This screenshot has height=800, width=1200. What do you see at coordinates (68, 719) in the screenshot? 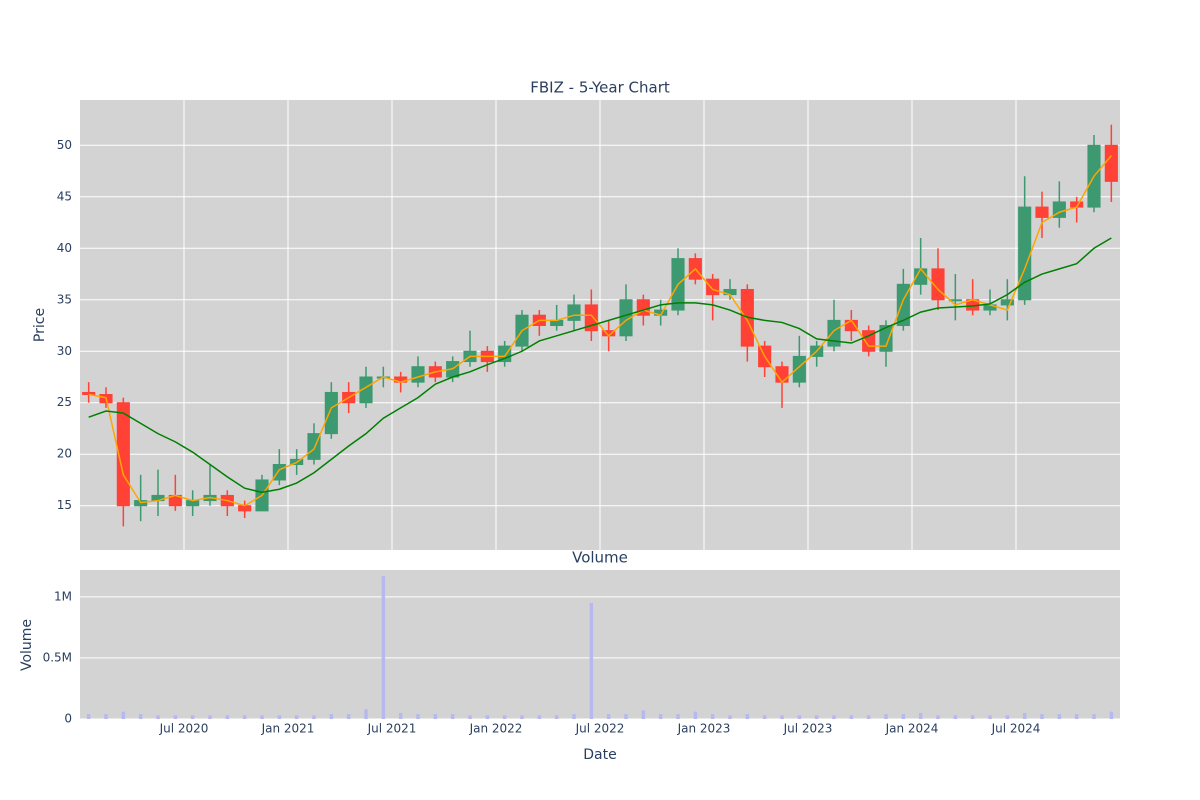
I see `y-tick-label: 0` at bounding box center [68, 719].